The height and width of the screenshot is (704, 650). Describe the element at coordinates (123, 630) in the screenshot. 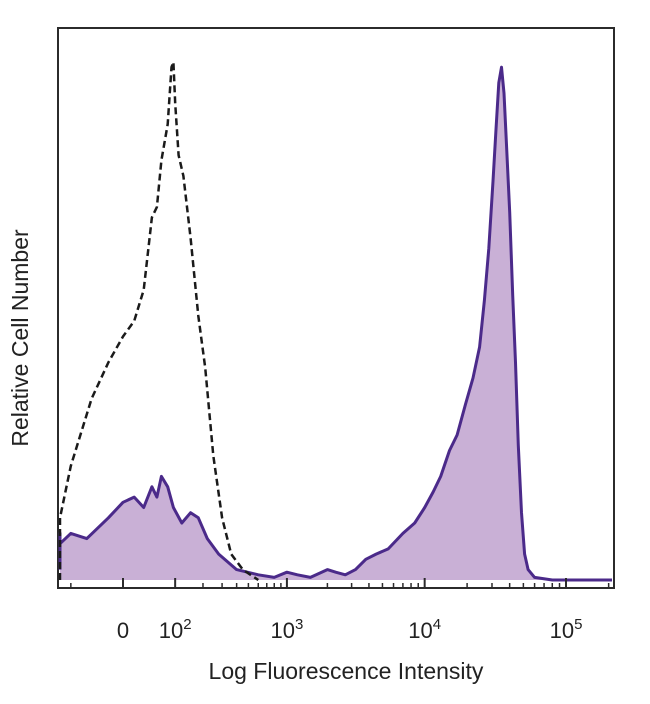

I see `x-tick-label: 0` at that location.